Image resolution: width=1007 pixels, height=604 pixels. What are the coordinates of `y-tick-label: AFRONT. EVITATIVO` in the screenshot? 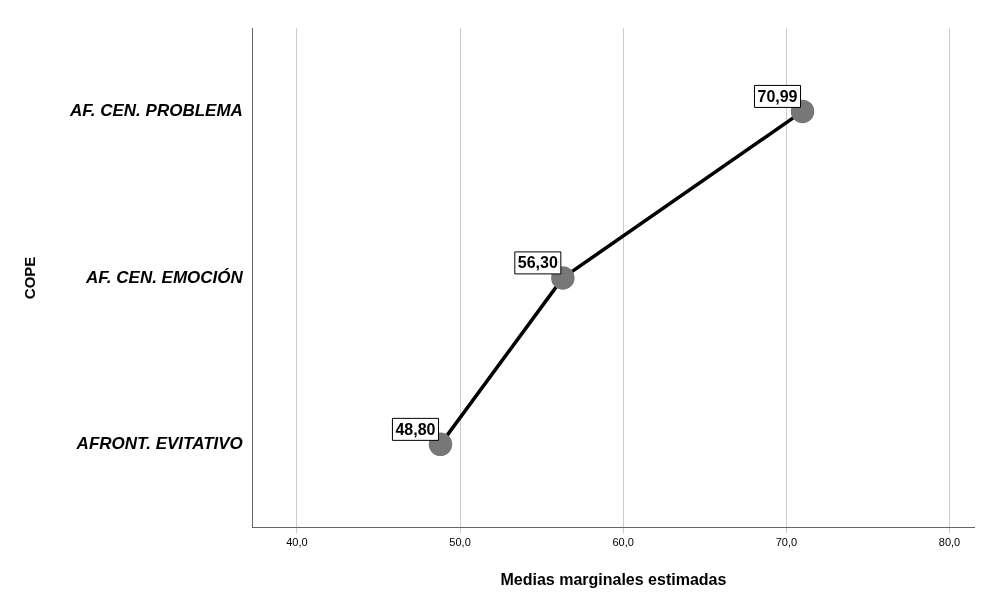 It's located at (159, 444).